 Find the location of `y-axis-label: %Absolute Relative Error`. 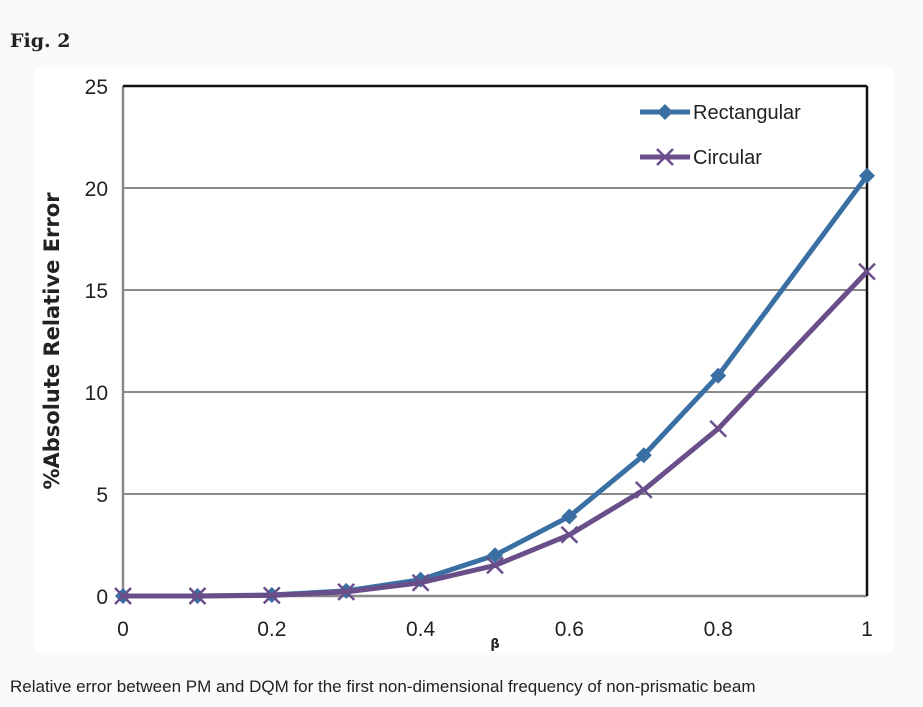

y-axis-label: %Absolute Relative Error is located at coordinates (52, 341).